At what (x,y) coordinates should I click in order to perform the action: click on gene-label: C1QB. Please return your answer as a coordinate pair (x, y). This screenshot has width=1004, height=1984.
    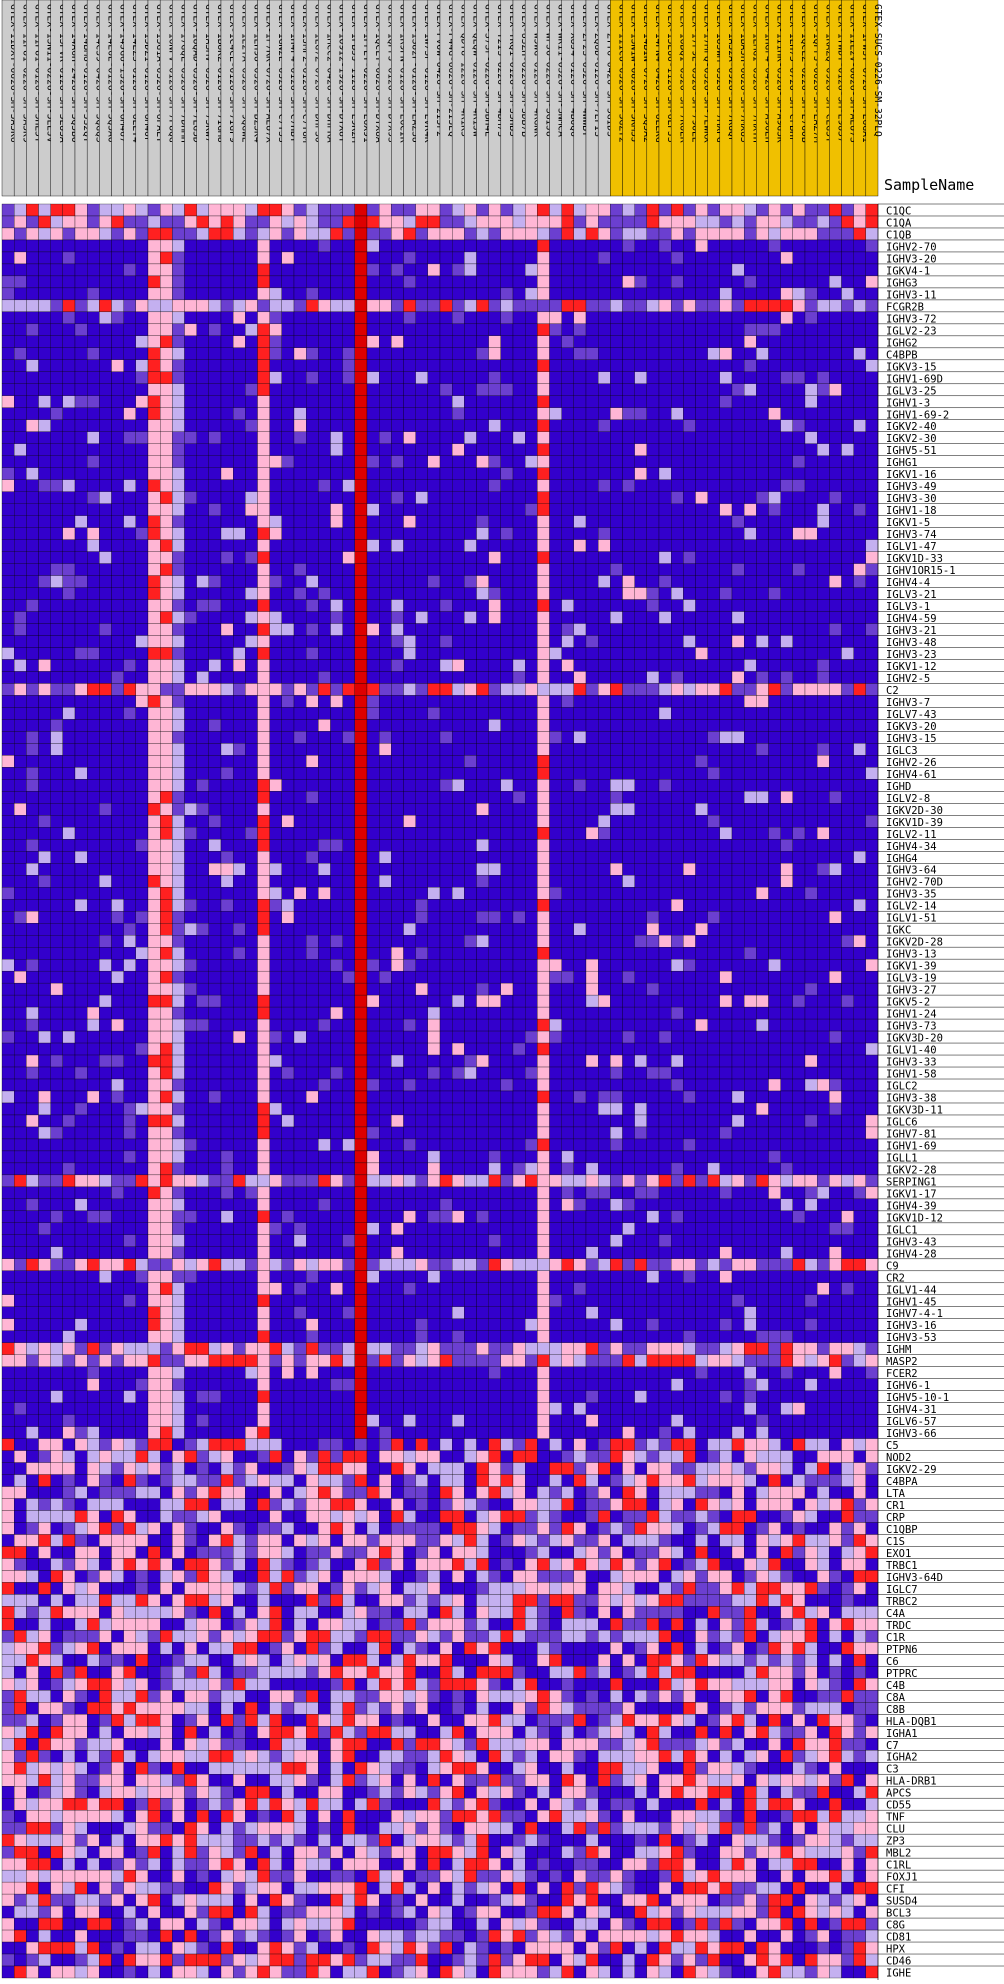
    Looking at the image, I should click on (898, 235).